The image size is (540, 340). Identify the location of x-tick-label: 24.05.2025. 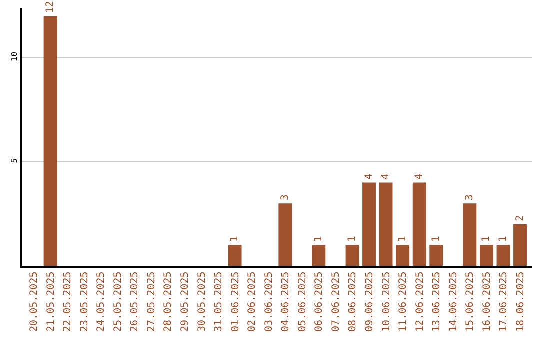
(102, 302).